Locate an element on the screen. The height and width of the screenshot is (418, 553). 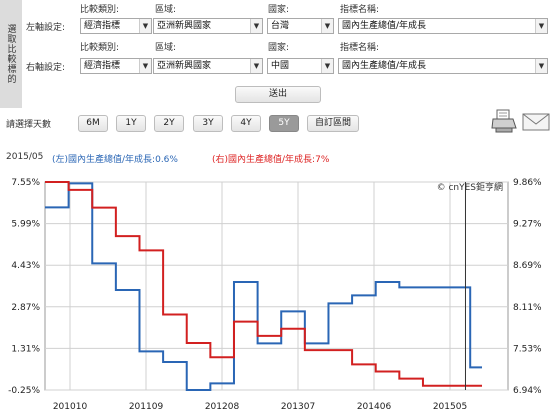
x-tick-label: 201010 is located at coordinates (70, 407).